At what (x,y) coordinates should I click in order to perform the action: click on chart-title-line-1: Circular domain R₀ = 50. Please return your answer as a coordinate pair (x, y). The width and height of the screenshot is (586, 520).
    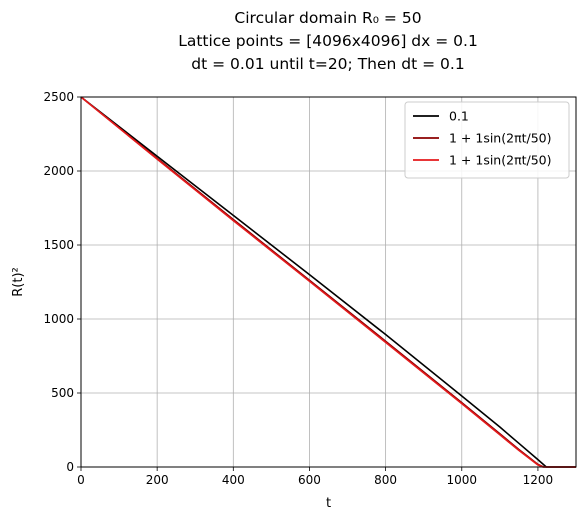
    Looking at the image, I should click on (293, 18).